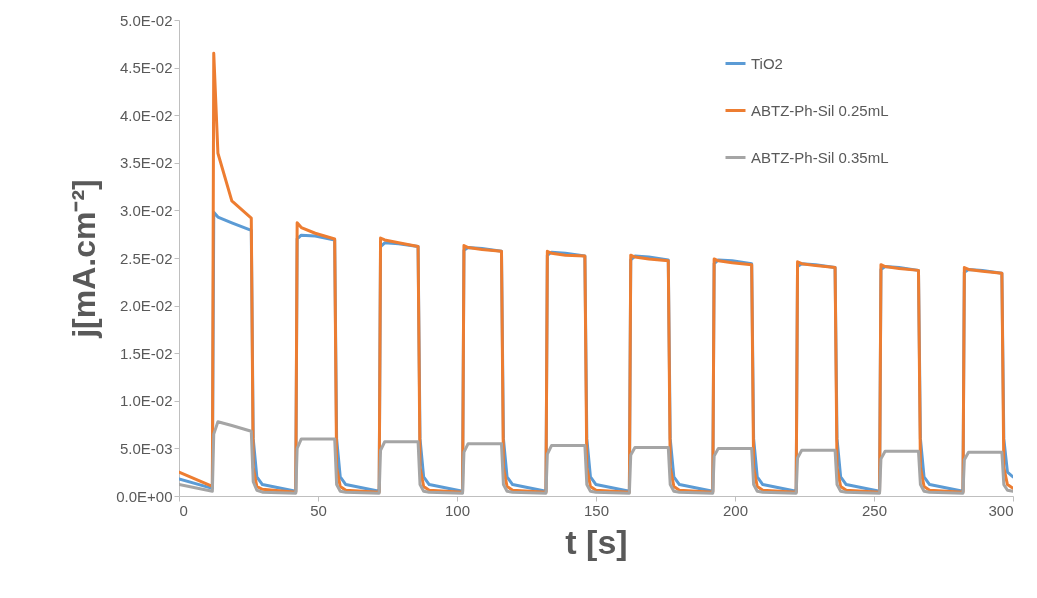 This screenshot has height=598, width=1037. I want to click on x-tick-label: 150, so click(596, 510).